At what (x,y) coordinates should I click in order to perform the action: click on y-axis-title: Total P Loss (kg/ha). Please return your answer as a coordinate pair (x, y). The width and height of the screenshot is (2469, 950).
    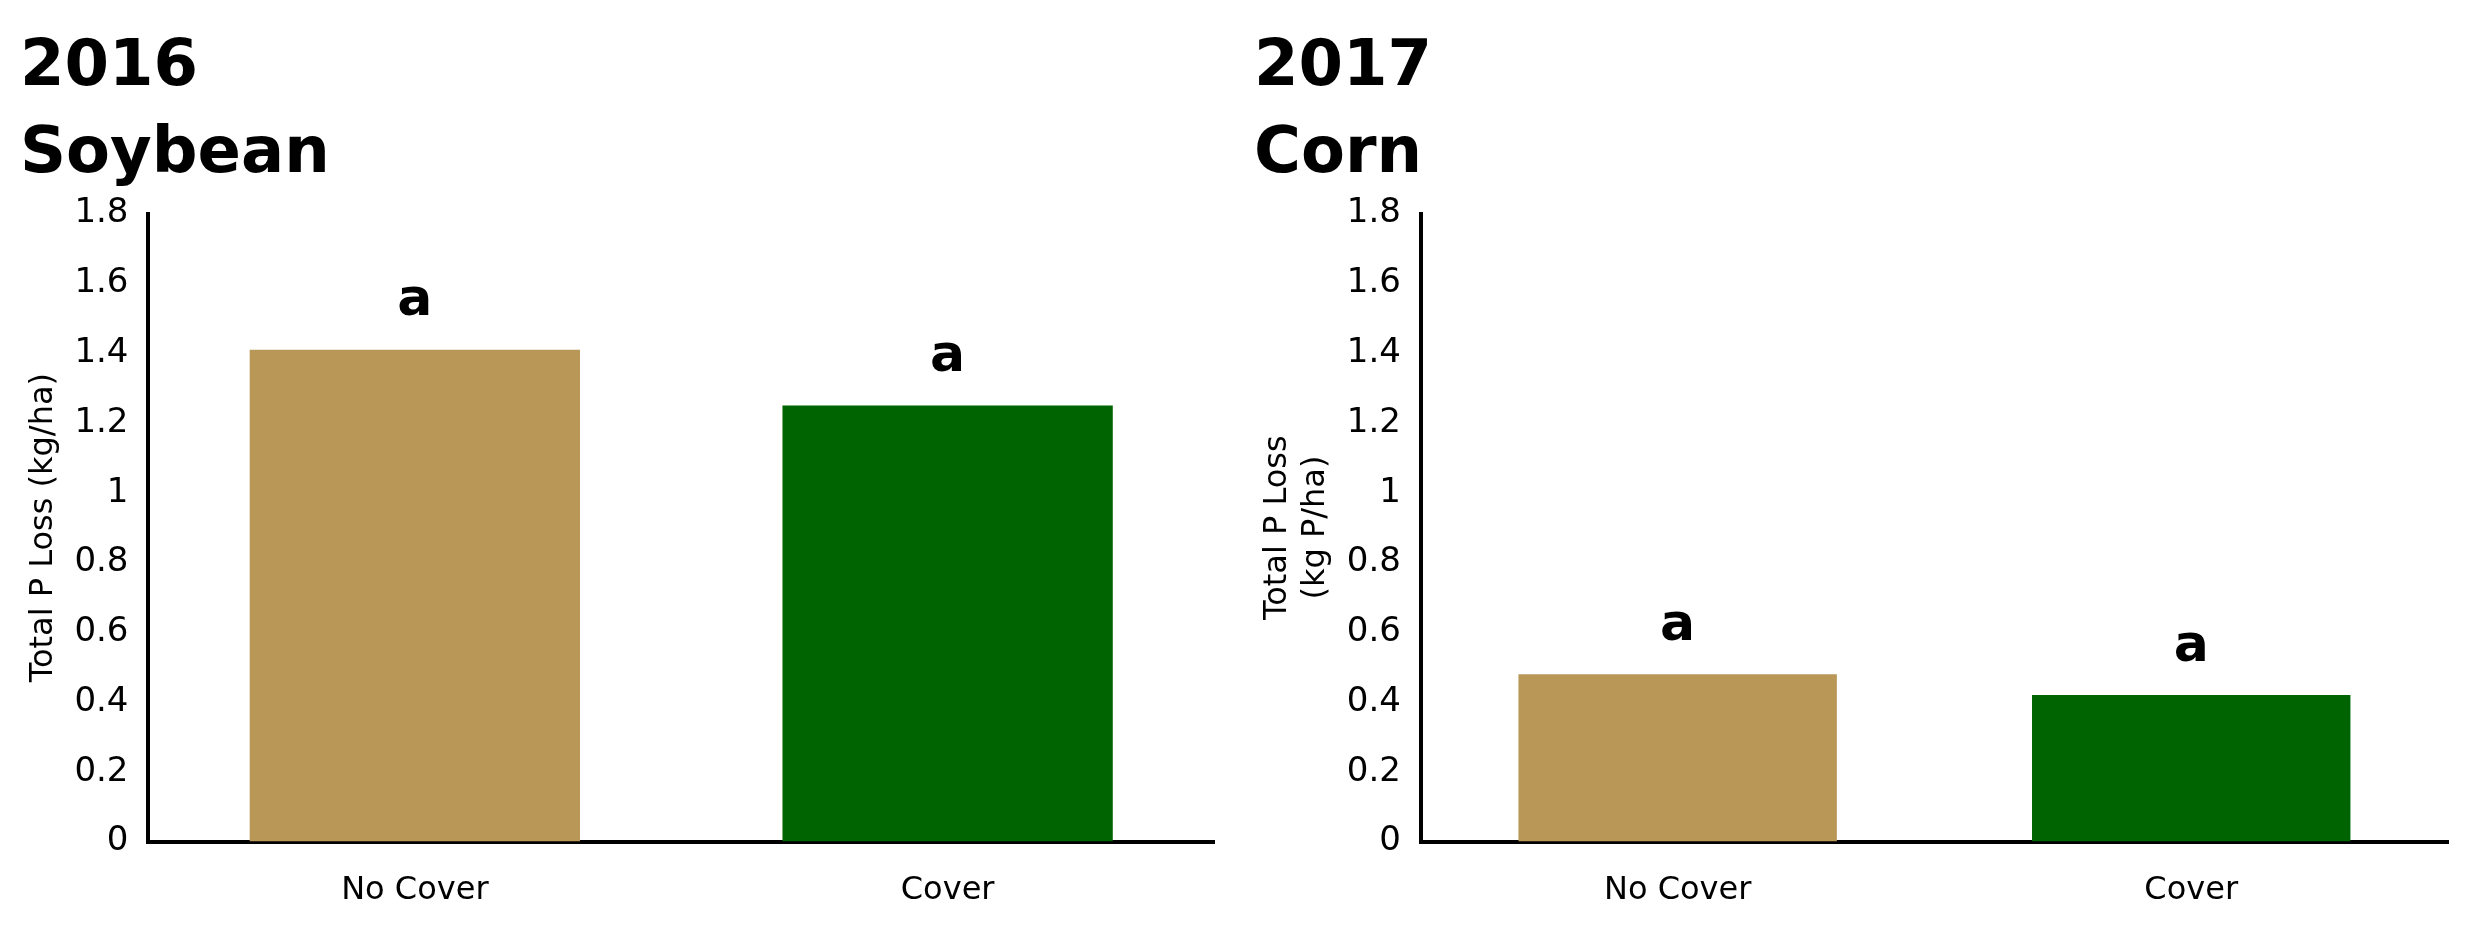
    Looking at the image, I should click on (40, 528).